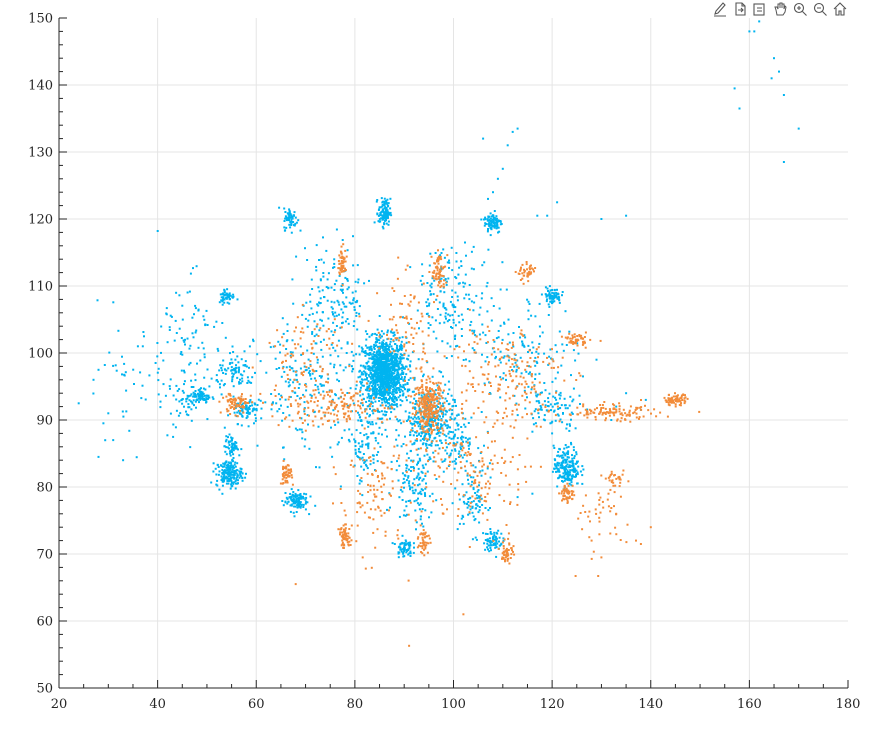 Image resolution: width=879 pixels, height=743 pixels. What do you see at coordinates (780, 9) in the screenshot?
I see `pan-hand-icon` at bounding box center [780, 9].